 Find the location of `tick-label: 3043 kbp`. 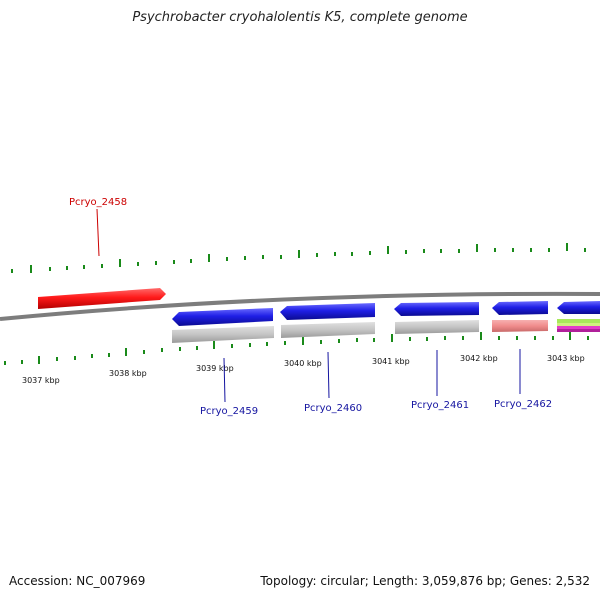

tick-label: 3043 kbp is located at coordinates (566, 358).